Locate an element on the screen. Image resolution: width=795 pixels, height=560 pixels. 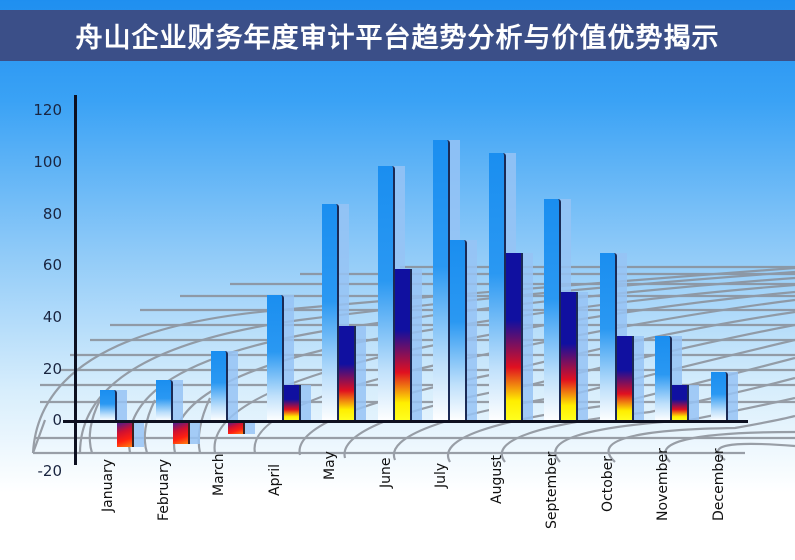
bar-series1-march is located at coordinates (219, 386).